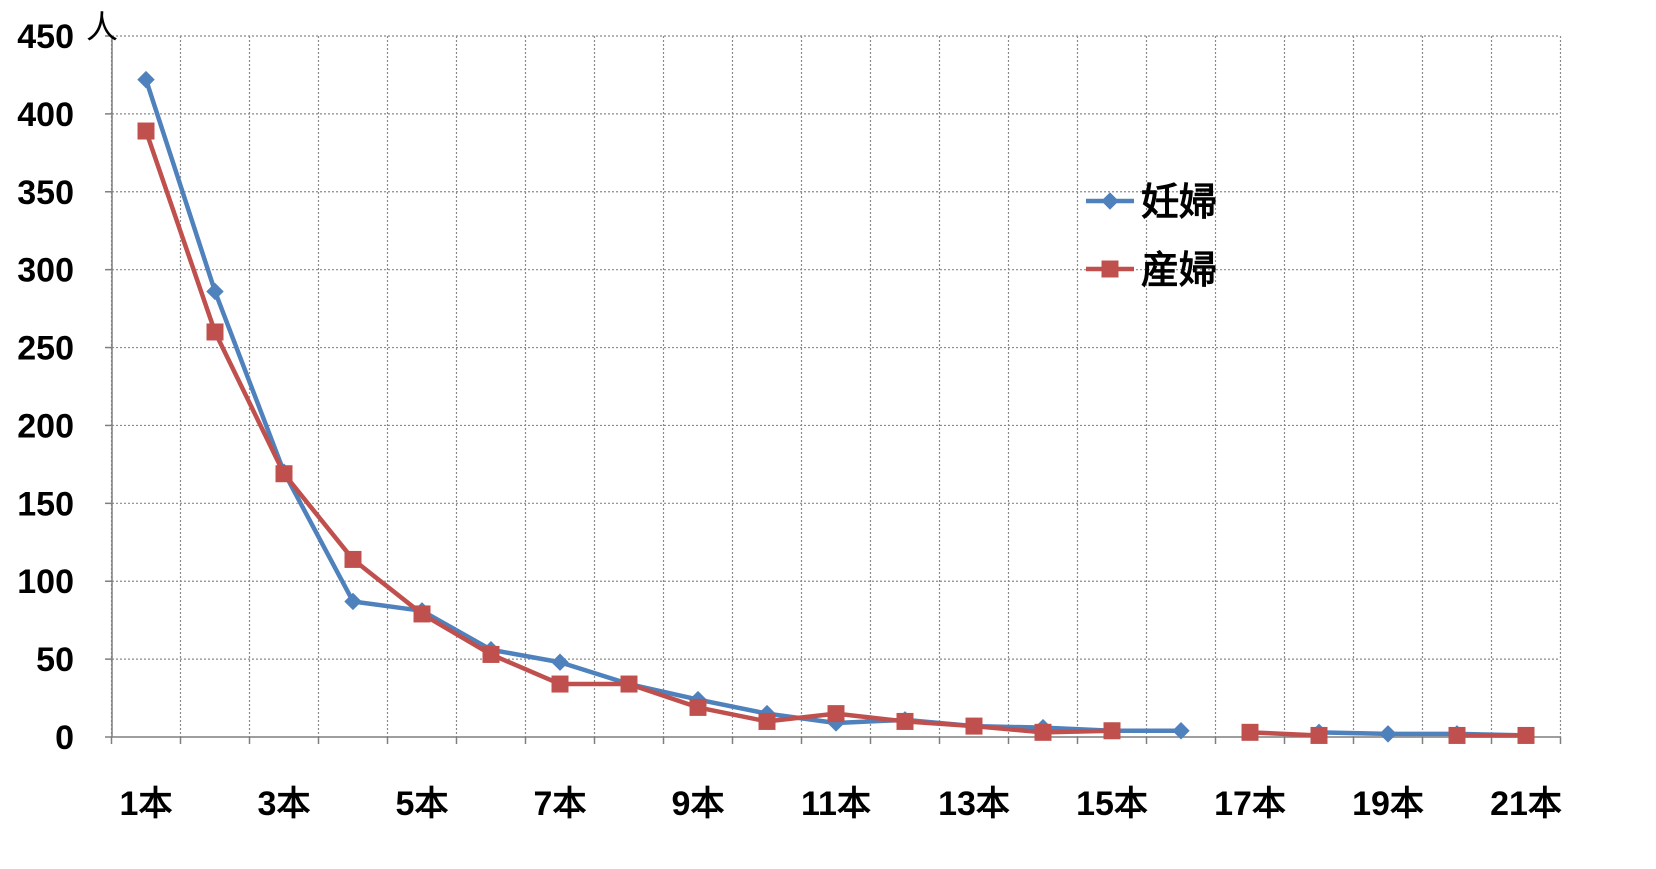 The width and height of the screenshot is (1656, 869). What do you see at coordinates (1179, 270) in the screenshot?
I see `legend-label: 産婦` at bounding box center [1179, 270].